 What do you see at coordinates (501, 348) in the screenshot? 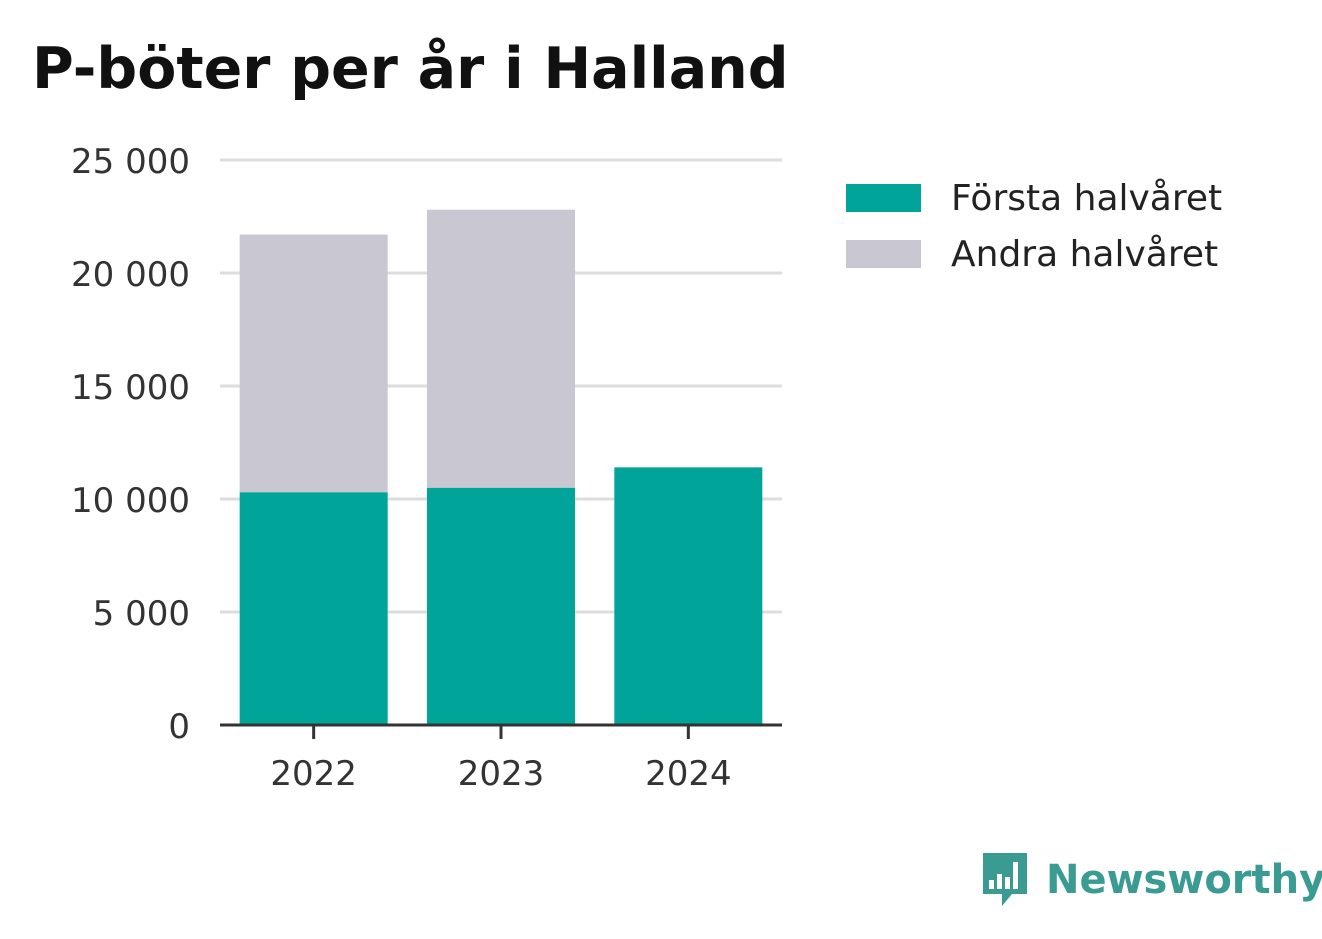
I see `bar-second-half-2023` at bounding box center [501, 348].